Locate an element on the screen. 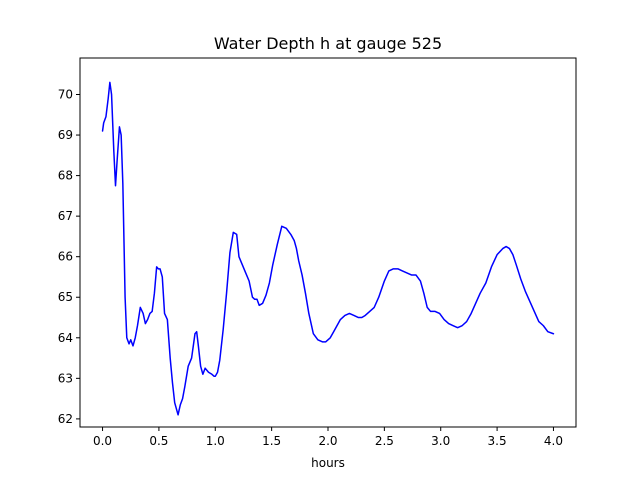 Image resolution: width=640 pixels, height=480 pixels. x-tick-label: 0.0 is located at coordinates (102, 441).